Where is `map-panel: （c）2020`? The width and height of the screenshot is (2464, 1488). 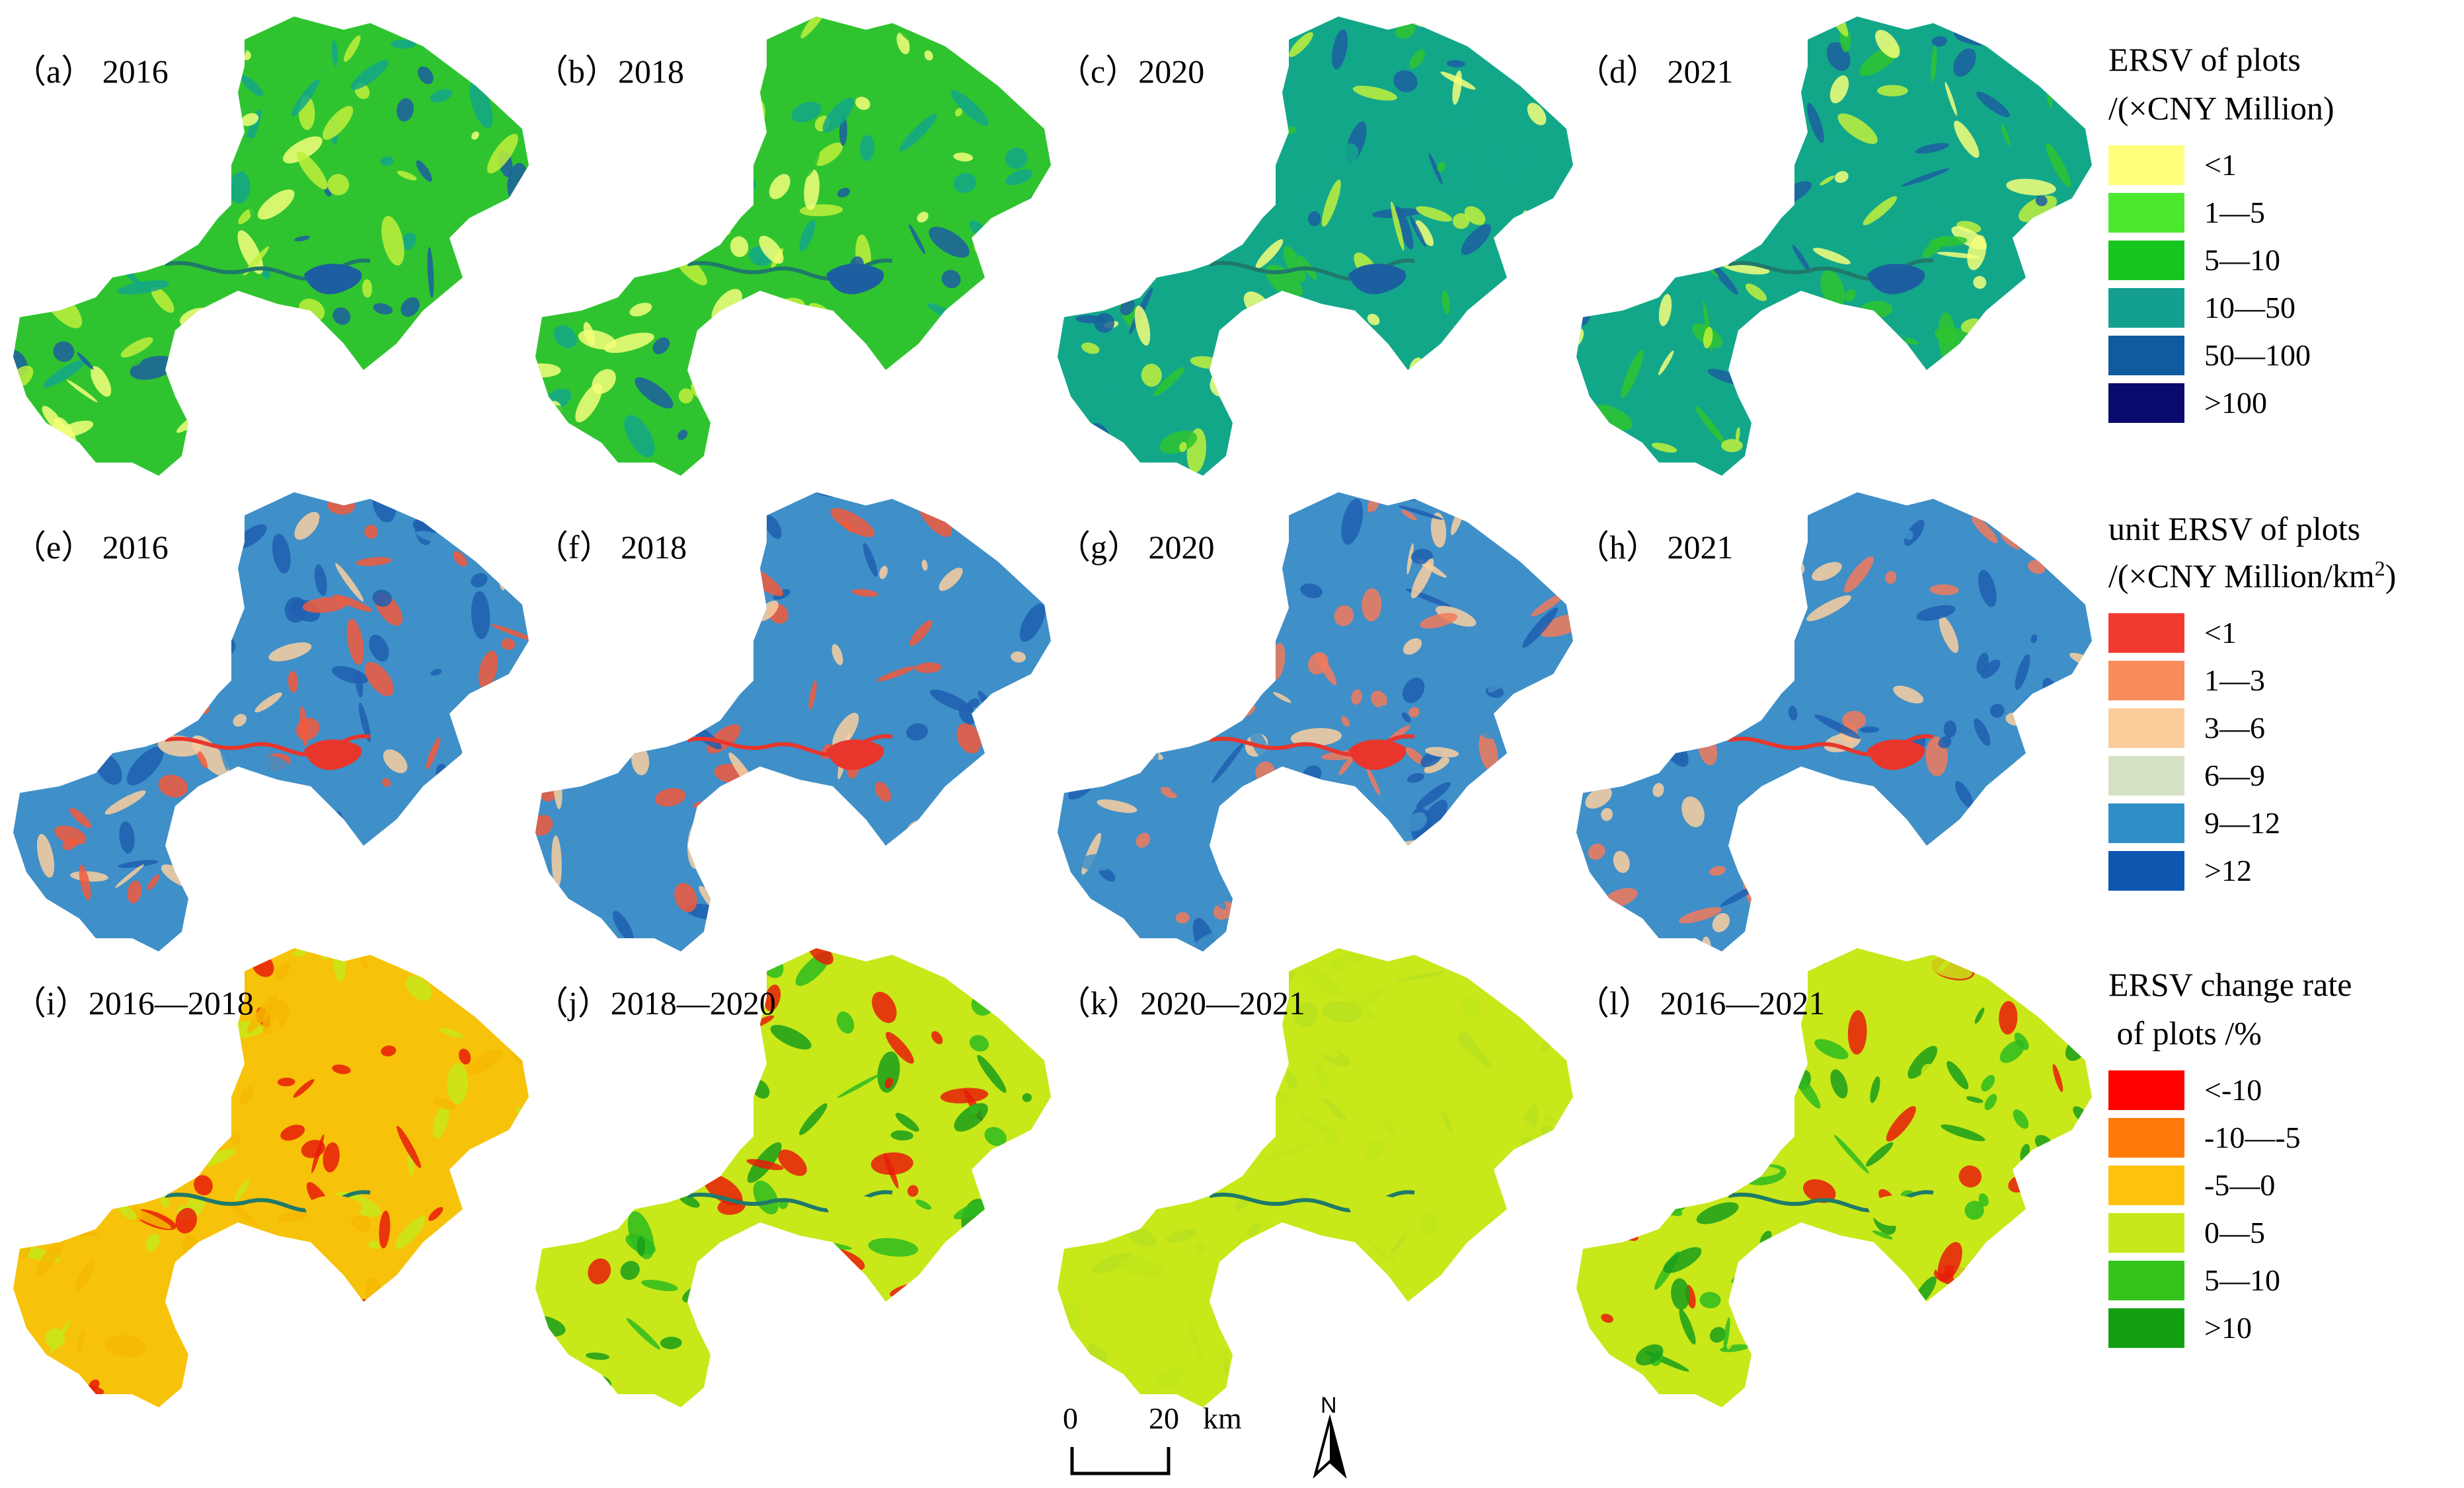 map-panel: （c）2020 is located at coordinates (1315, 246).